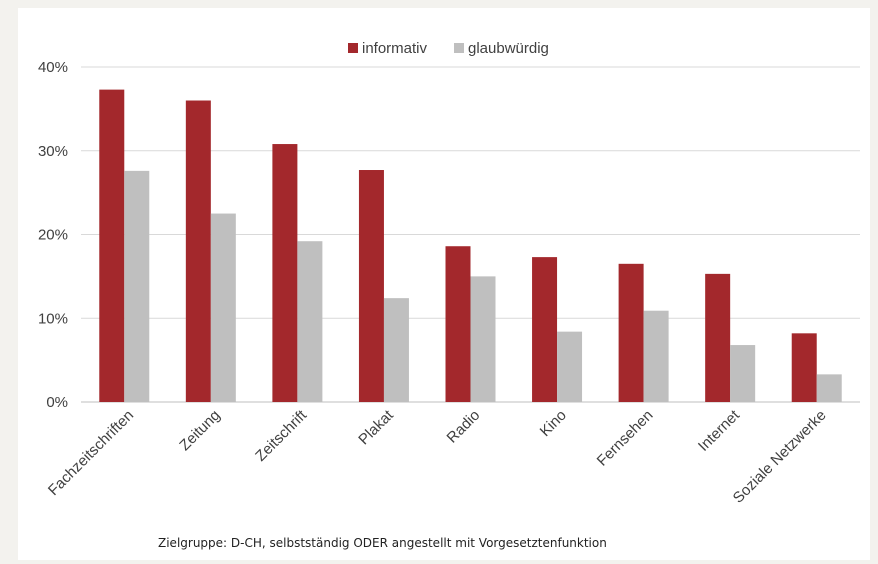 Image resolution: width=878 pixels, height=564 pixels. Describe the element at coordinates (780, 457) in the screenshot. I see `x-tick-label: Soziale Netzwerke` at that location.